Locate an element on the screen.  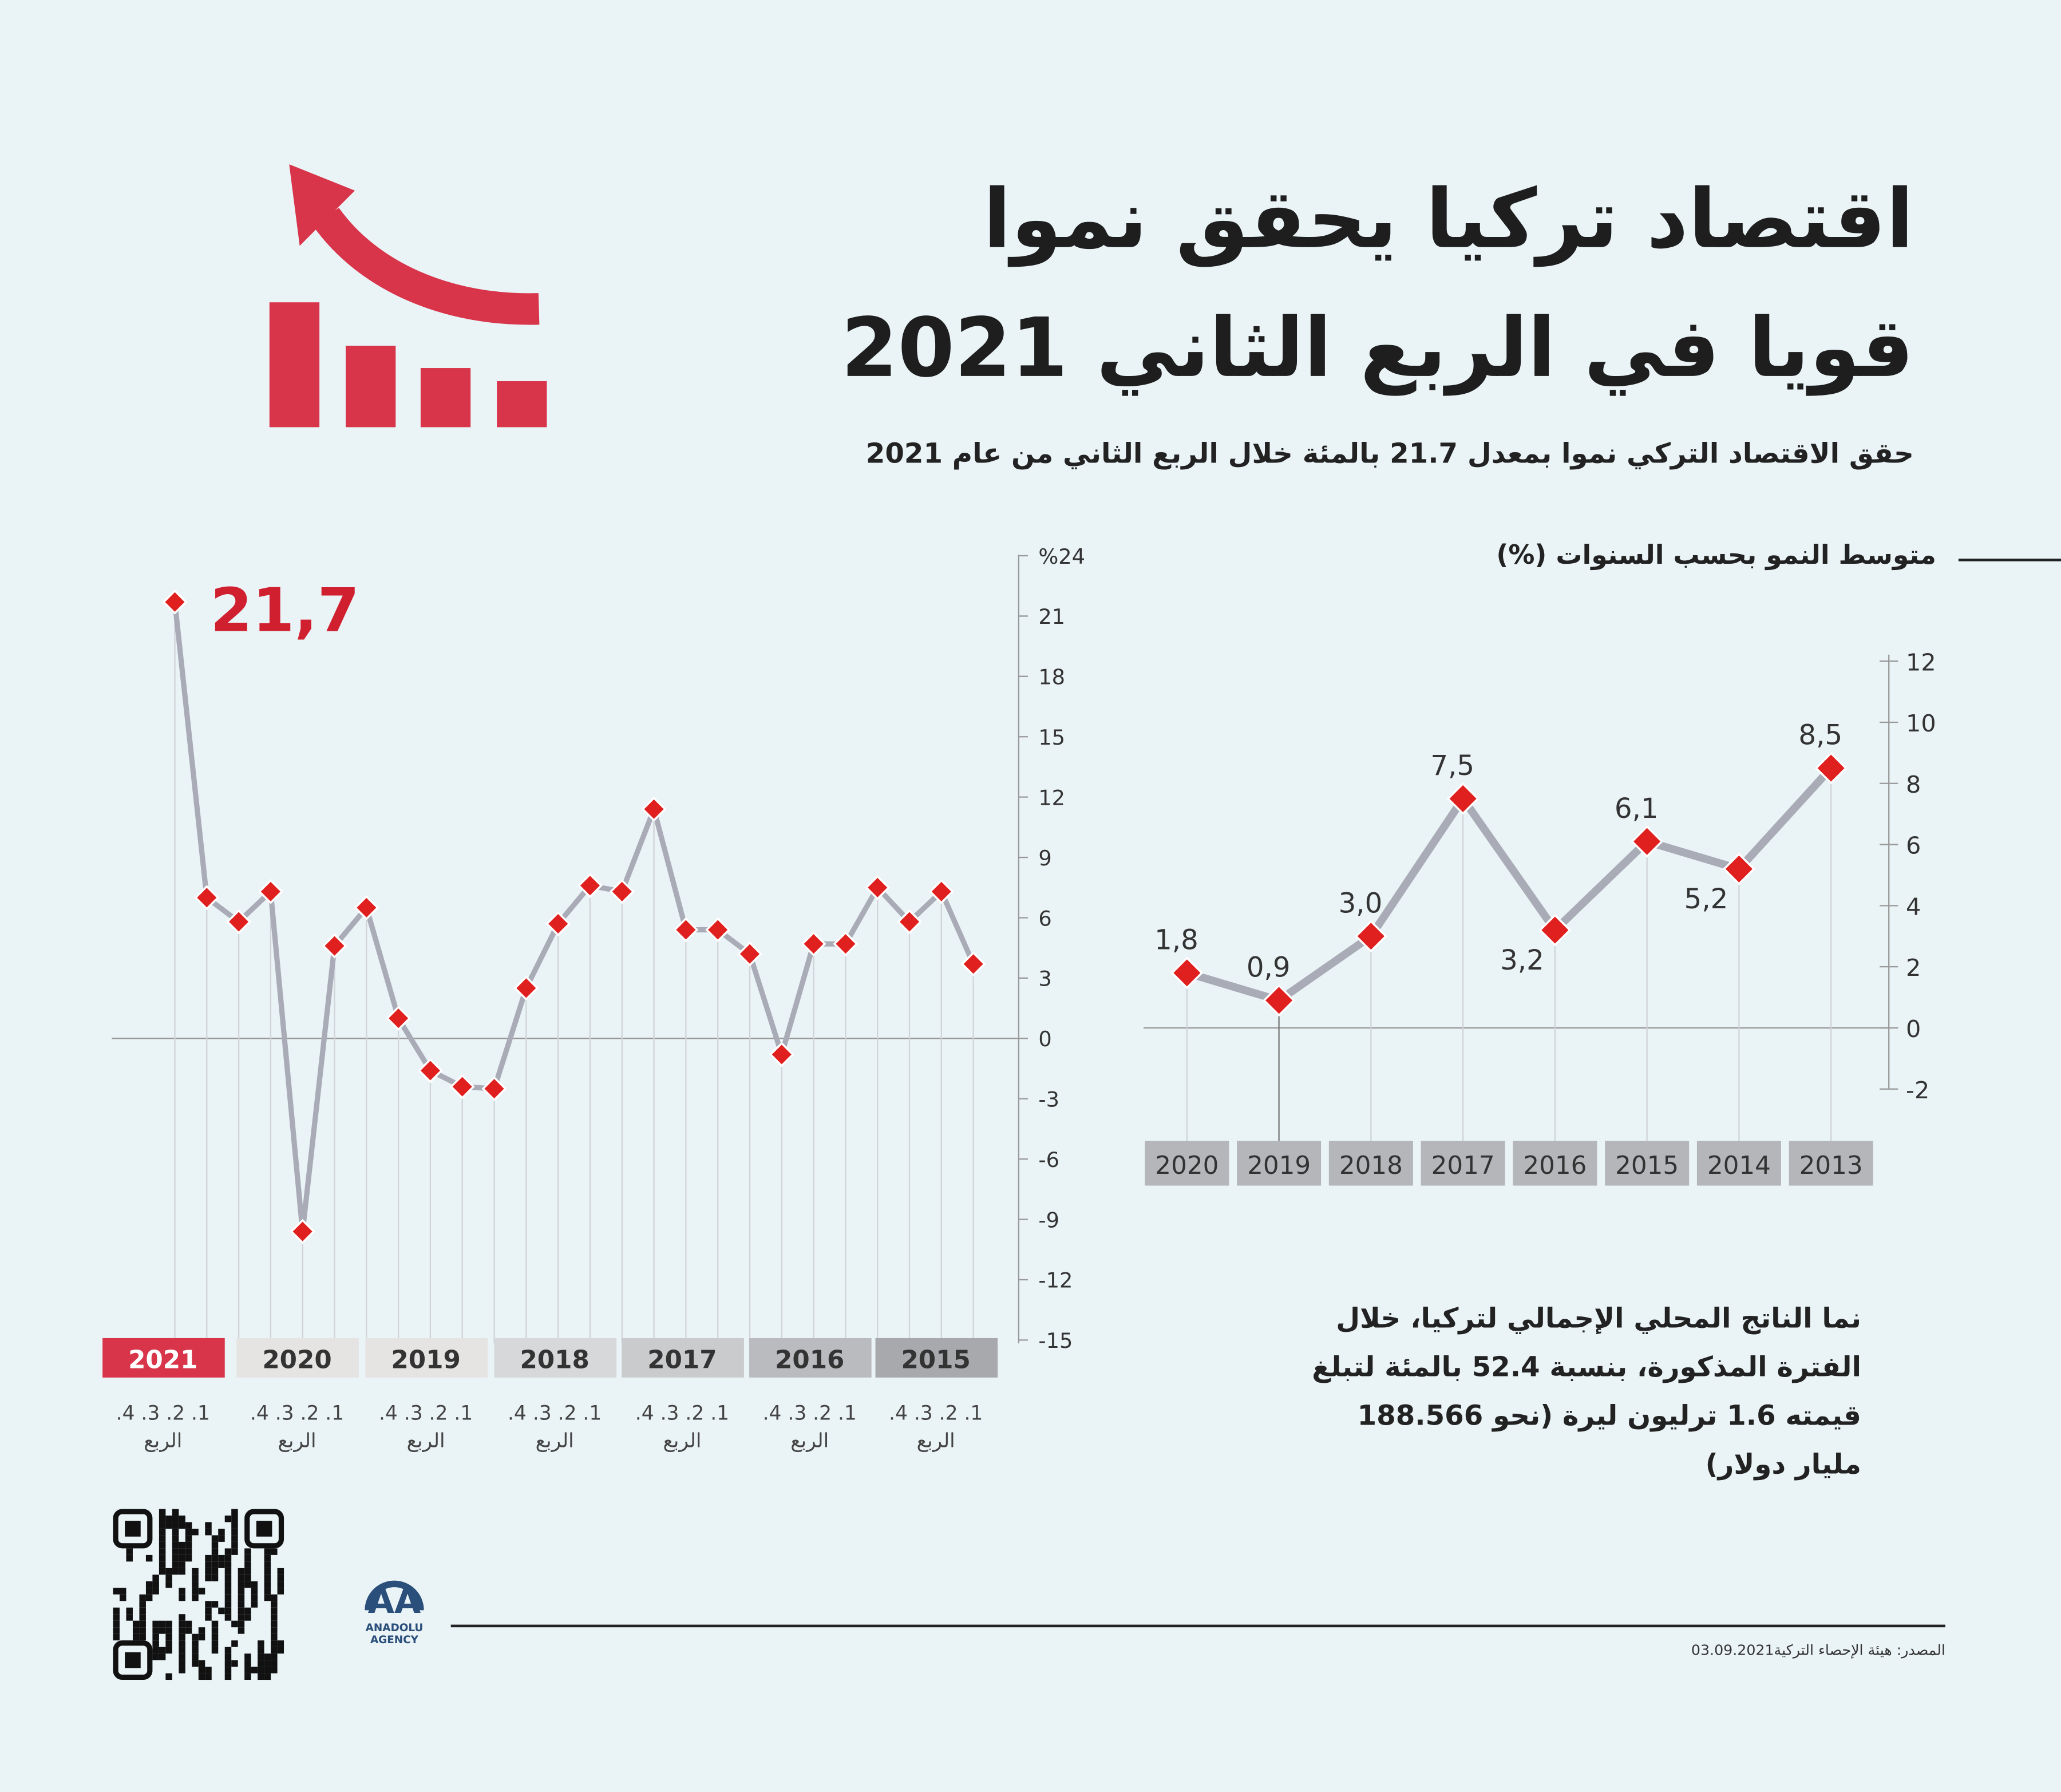
aa-logo-icon: AA is located at coordinates (394, 1600).